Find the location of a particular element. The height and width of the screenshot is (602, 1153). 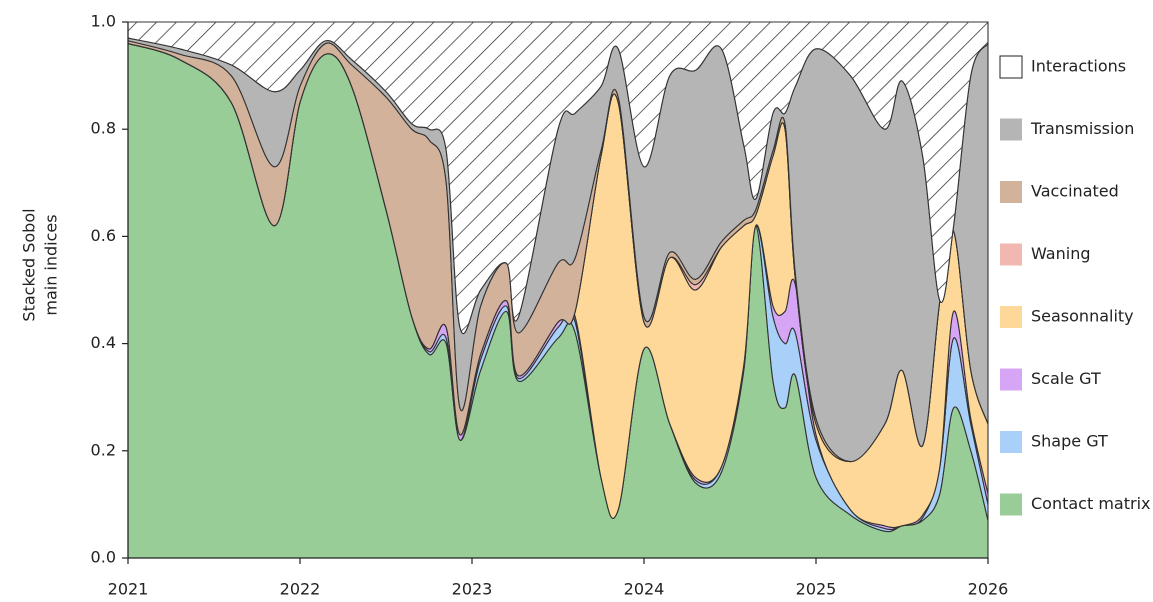

y-axis-label: Stacked Sobol is located at coordinates (29, 264).